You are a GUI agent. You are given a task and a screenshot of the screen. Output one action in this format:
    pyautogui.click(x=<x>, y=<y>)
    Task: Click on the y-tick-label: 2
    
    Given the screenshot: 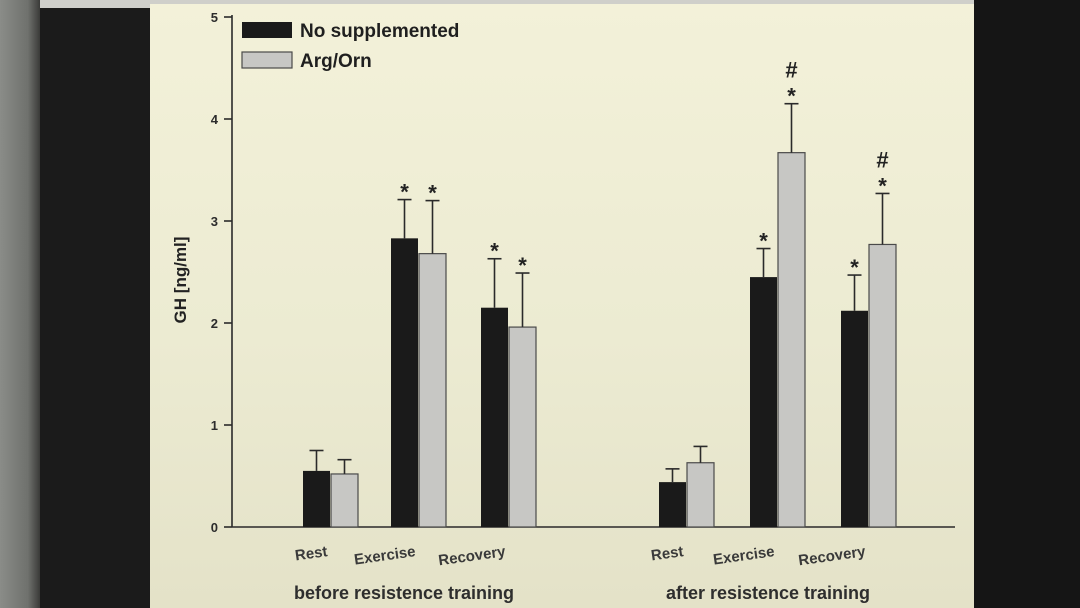 What is the action you would take?
    pyautogui.click(x=214, y=323)
    